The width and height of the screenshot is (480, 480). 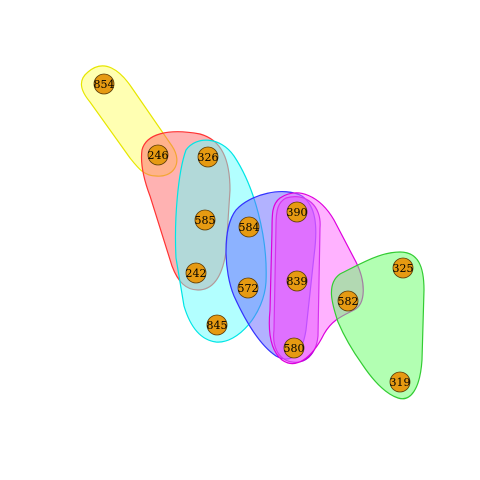 I want to click on node-label: 845, so click(x=217, y=325).